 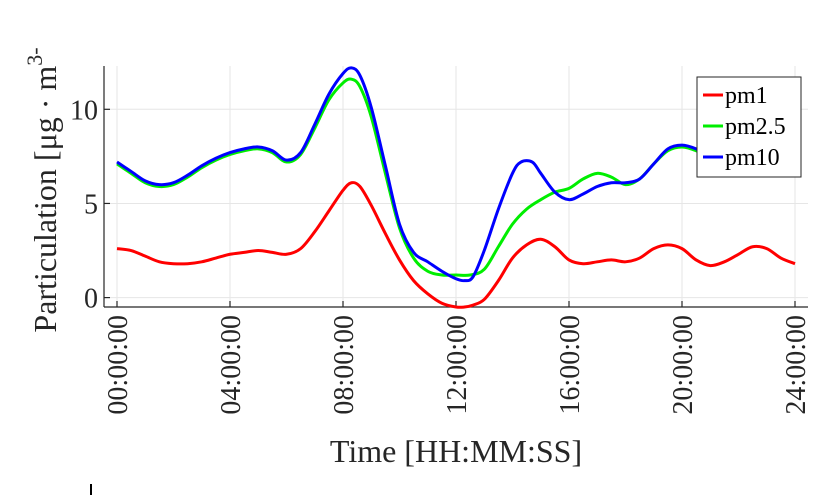 I want to click on x-tick-label: 00:00:00, so click(x=118, y=365).